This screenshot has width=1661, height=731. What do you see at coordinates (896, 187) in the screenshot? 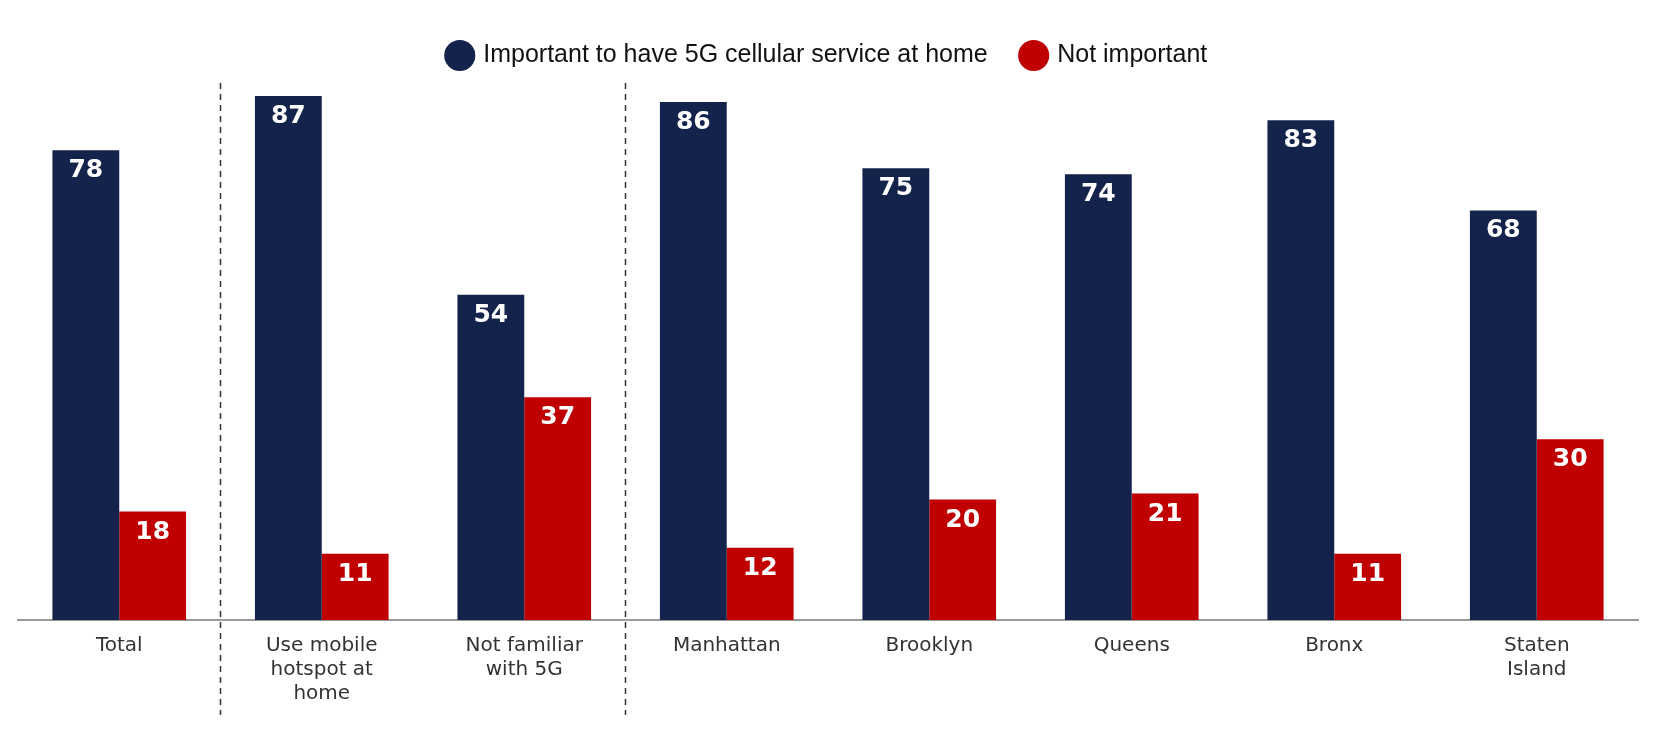
I see `data-label: 75` at bounding box center [896, 187].